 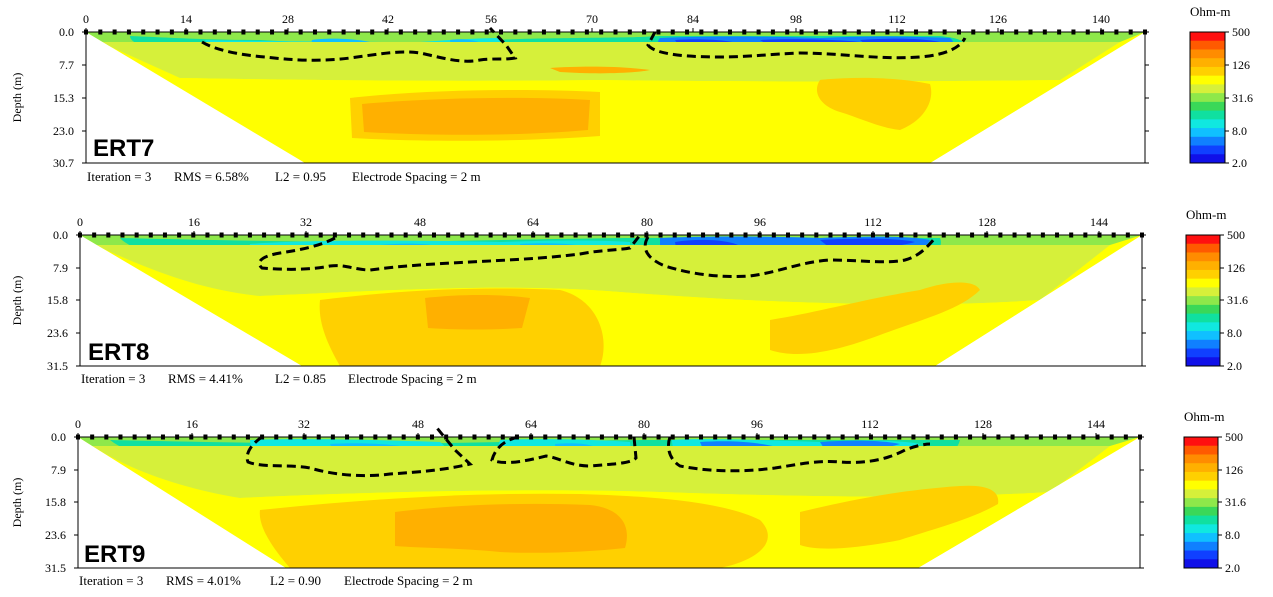 What do you see at coordinates (1101, 19) in the screenshot?
I see `x-tick-label: 140` at bounding box center [1101, 19].